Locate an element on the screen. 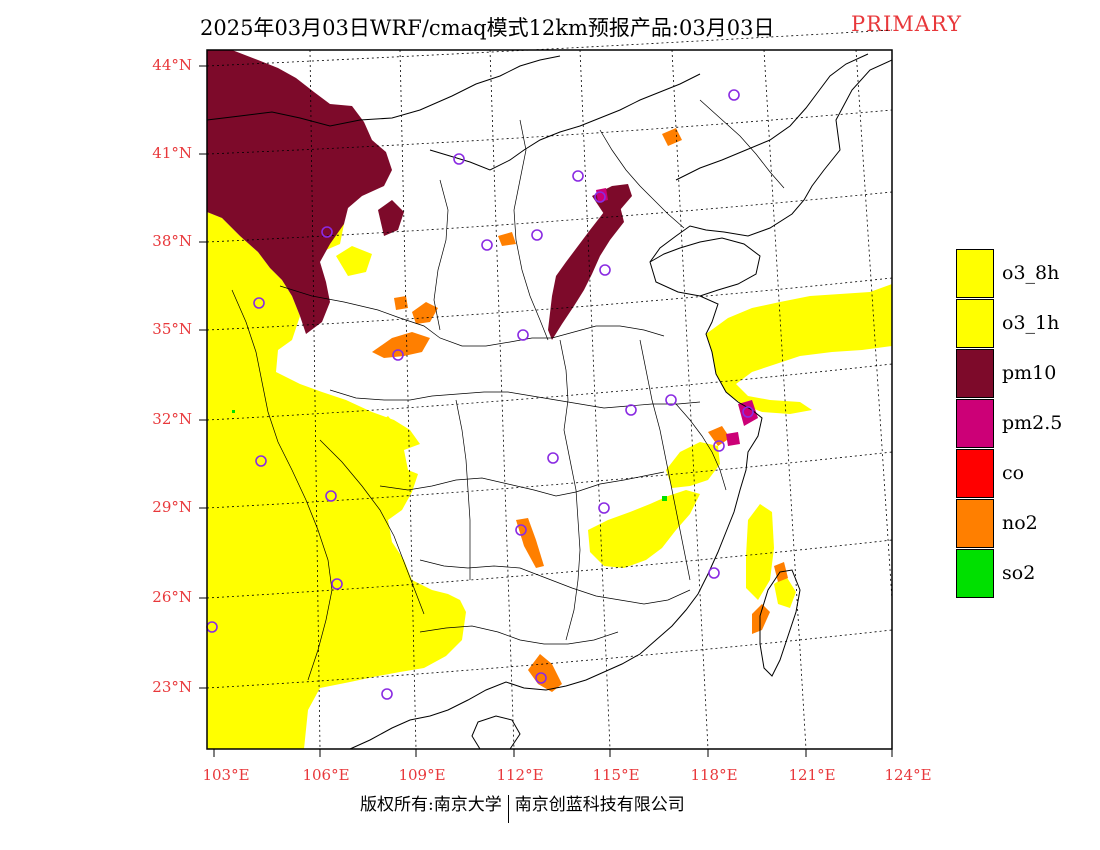 The width and height of the screenshot is (1100, 850). province-line-g is located at coordinates (531, 230).